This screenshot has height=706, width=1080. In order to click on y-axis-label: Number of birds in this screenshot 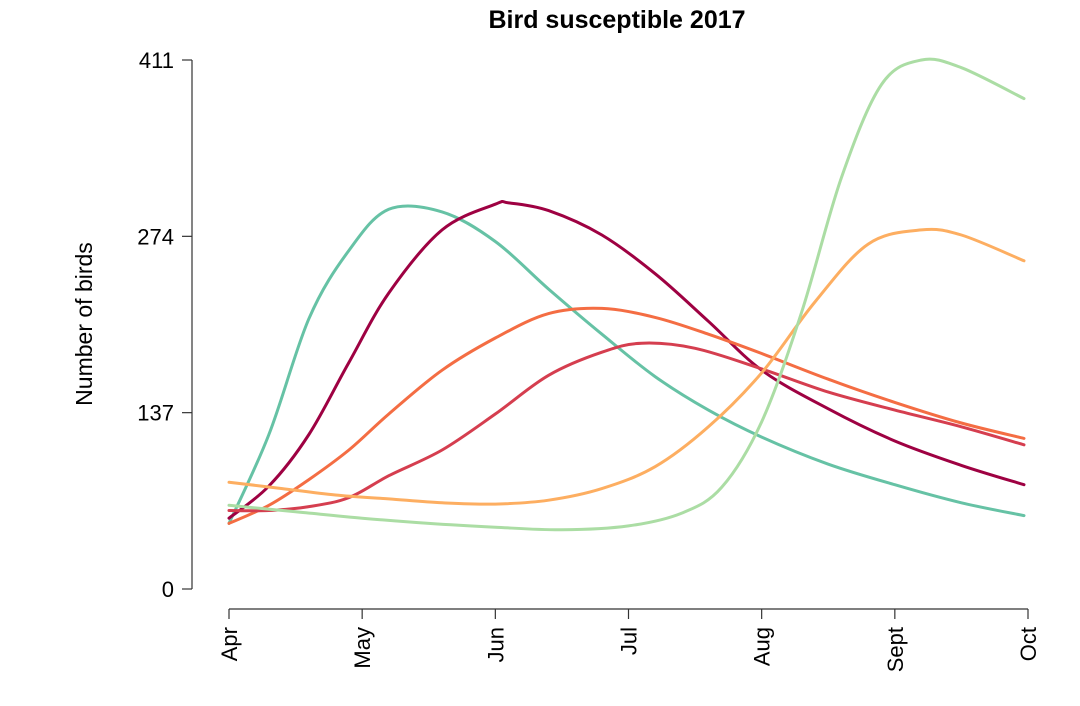, I will do `click(84, 324)`.